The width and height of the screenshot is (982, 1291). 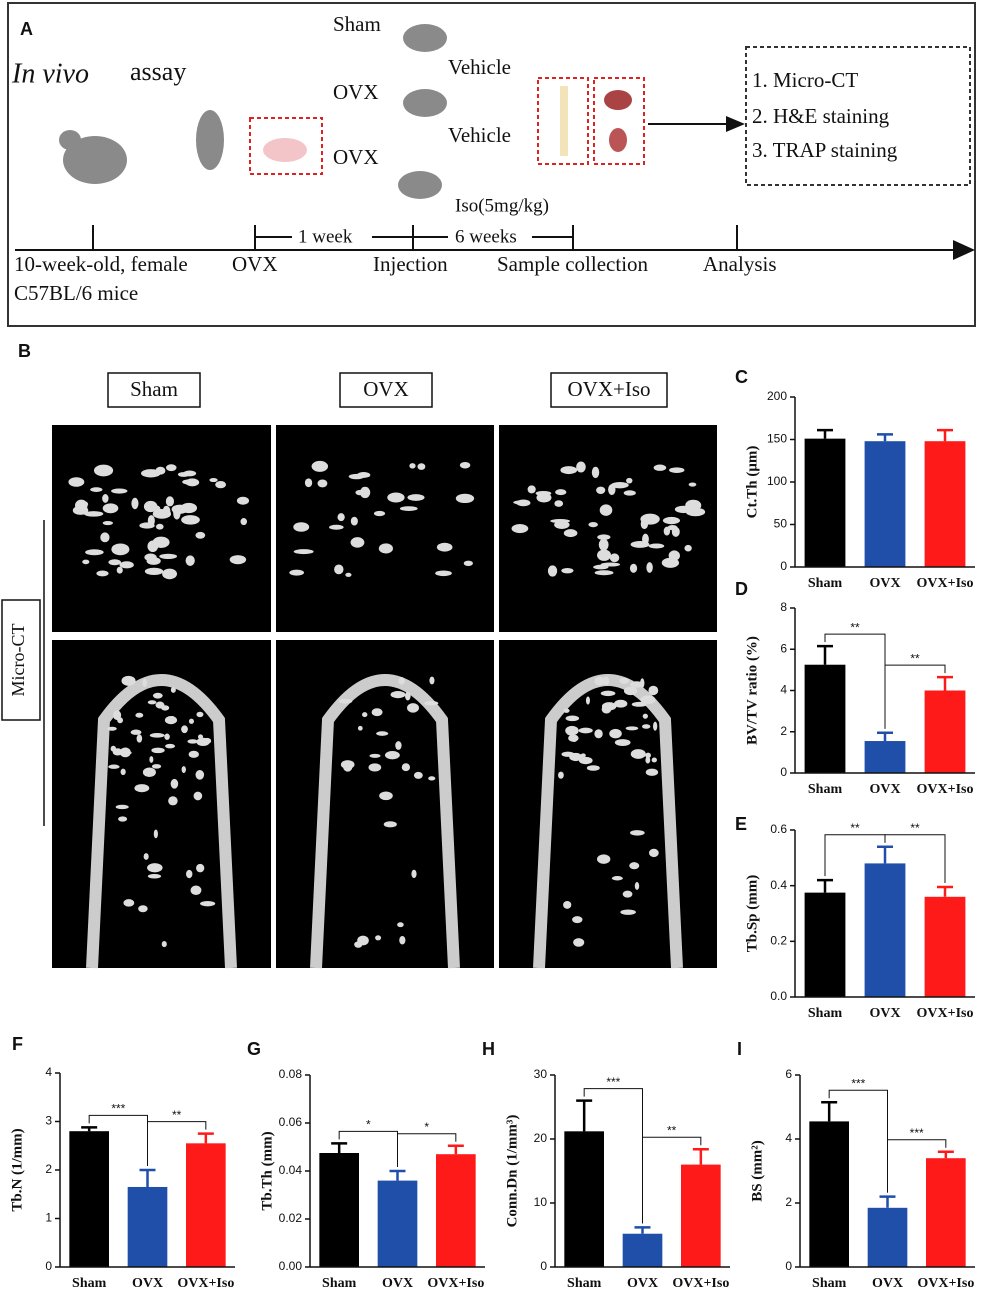 I want to click on panel-label: A, so click(x=26, y=29).